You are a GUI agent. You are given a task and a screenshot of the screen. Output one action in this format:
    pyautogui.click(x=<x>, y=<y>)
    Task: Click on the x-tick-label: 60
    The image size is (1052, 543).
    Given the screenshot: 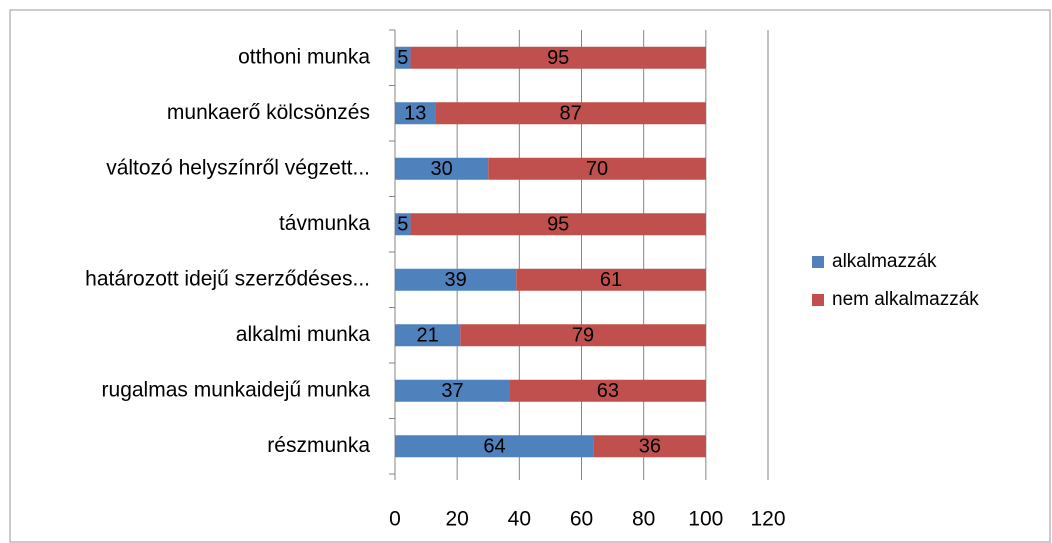 What is the action you would take?
    pyautogui.click(x=581, y=519)
    